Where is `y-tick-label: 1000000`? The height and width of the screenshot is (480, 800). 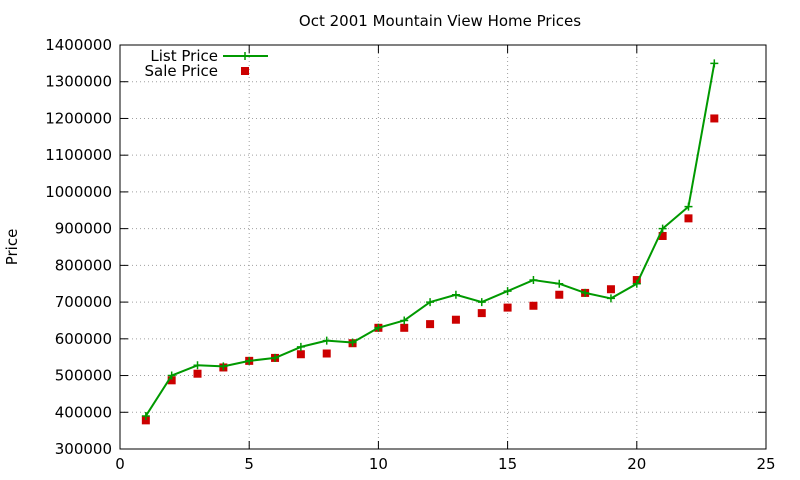
y-tick-label: 1000000 is located at coordinates (78, 192).